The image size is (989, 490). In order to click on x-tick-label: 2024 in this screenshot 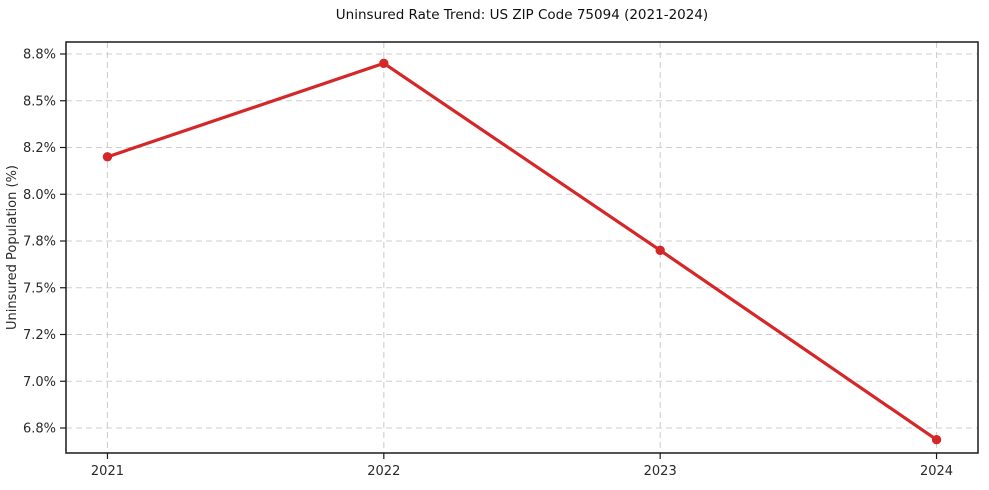, I will do `click(936, 471)`.